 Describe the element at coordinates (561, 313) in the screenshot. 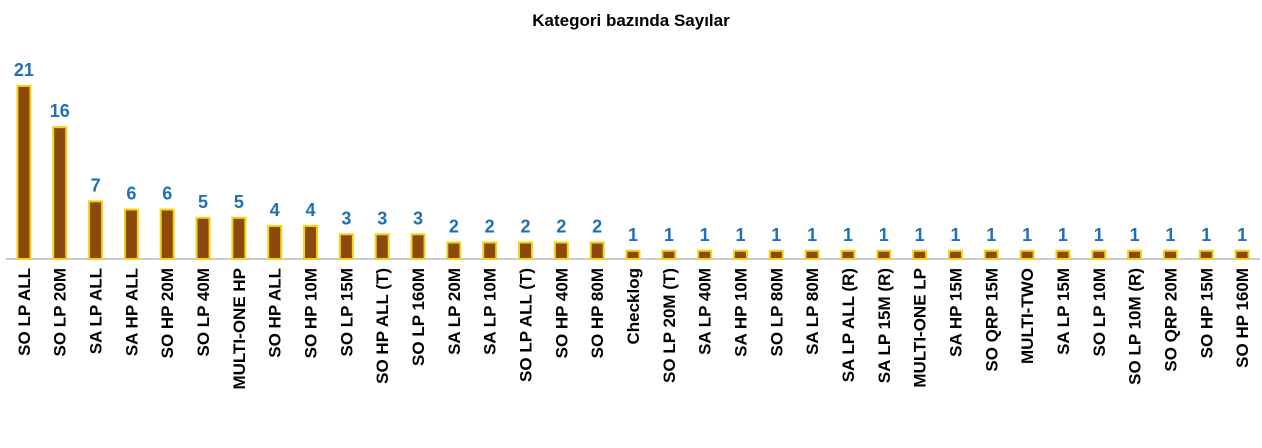

I see `x-tick-label: SO HP 40M` at that location.